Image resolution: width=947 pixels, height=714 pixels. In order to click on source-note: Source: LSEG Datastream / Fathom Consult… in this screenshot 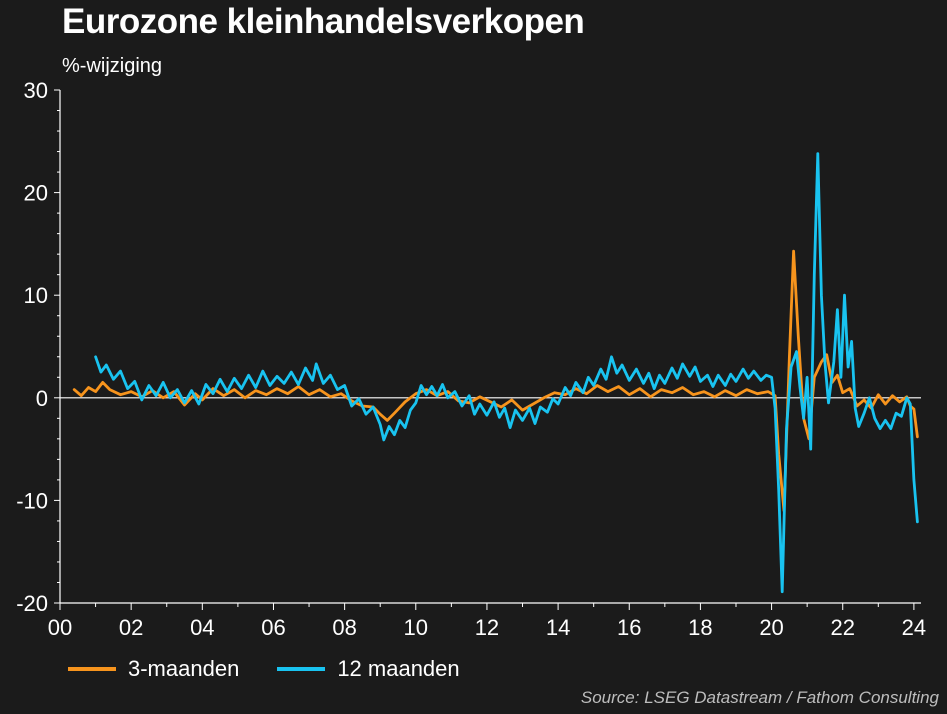, I will do `click(759, 697)`.